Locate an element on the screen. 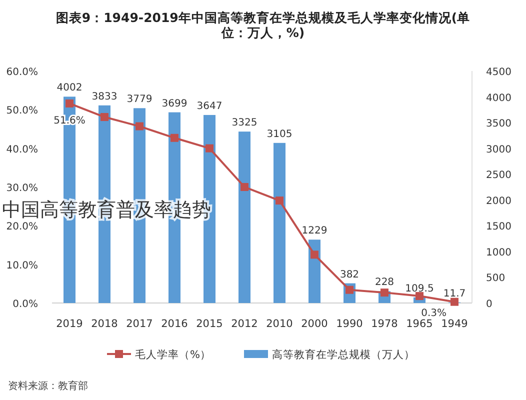 This screenshot has width=526, height=400. y2-tick-label: 3500 is located at coordinates (499, 124).